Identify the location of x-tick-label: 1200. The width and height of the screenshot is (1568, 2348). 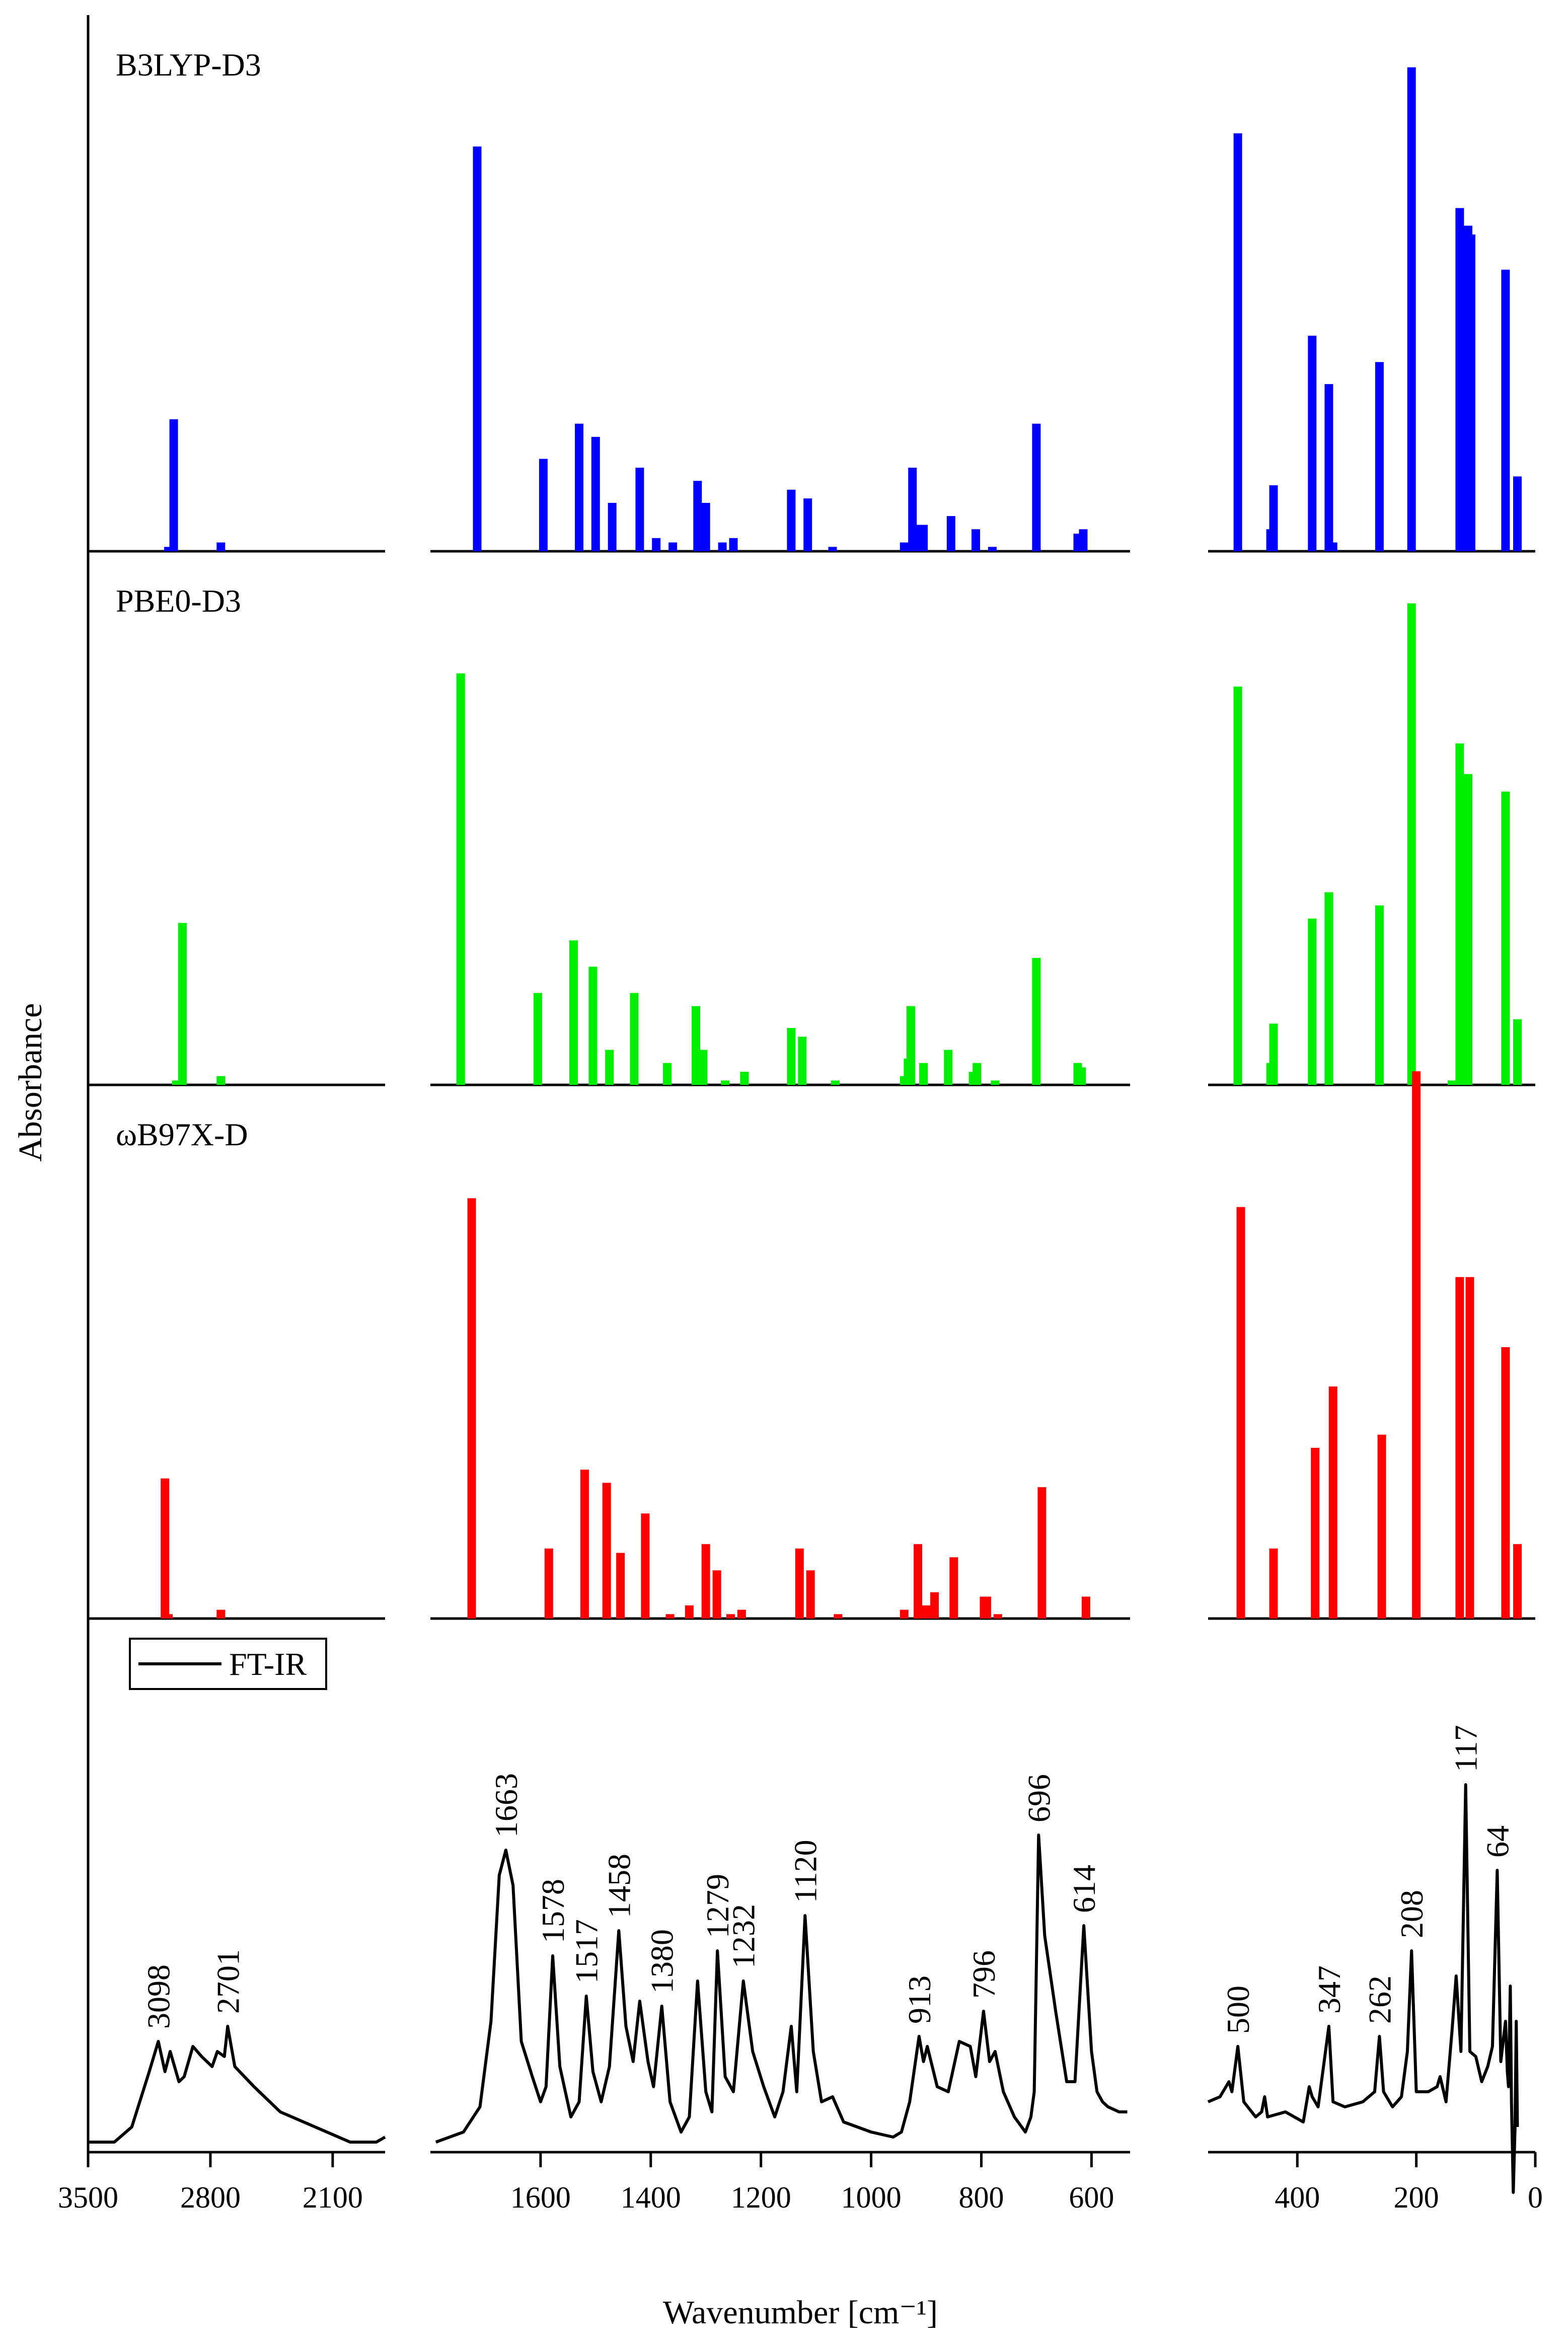
(761, 2197).